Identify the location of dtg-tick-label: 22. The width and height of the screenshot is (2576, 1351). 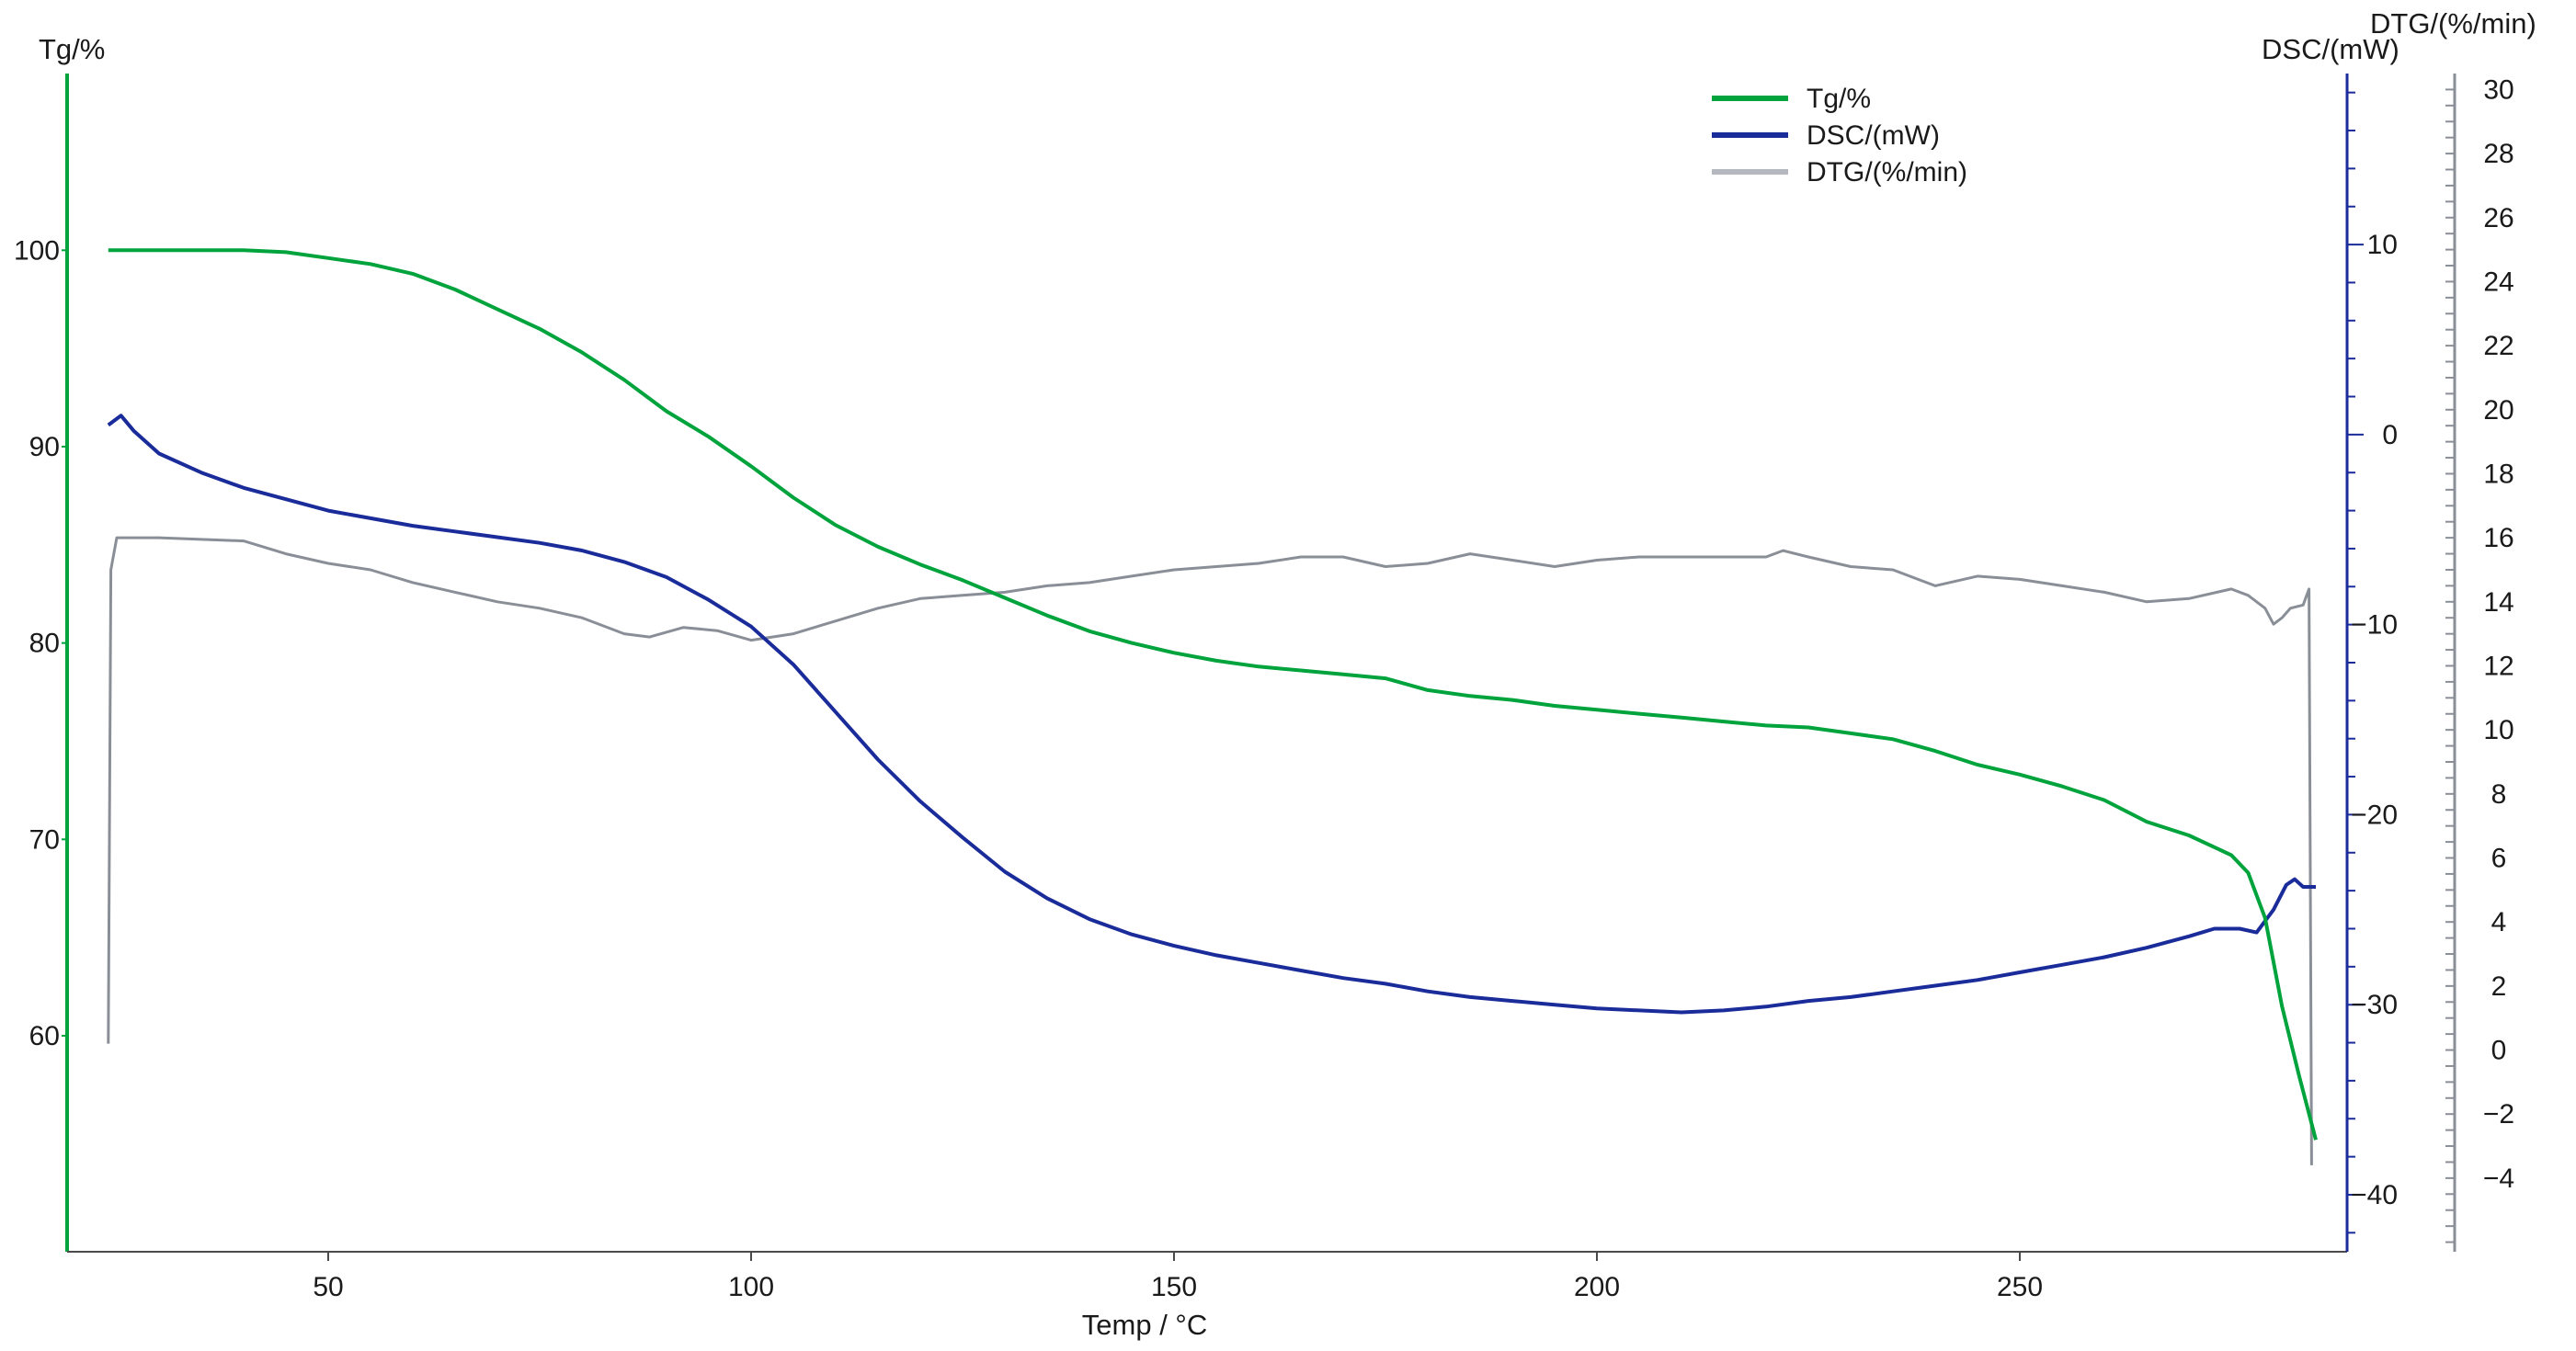
(2498, 346).